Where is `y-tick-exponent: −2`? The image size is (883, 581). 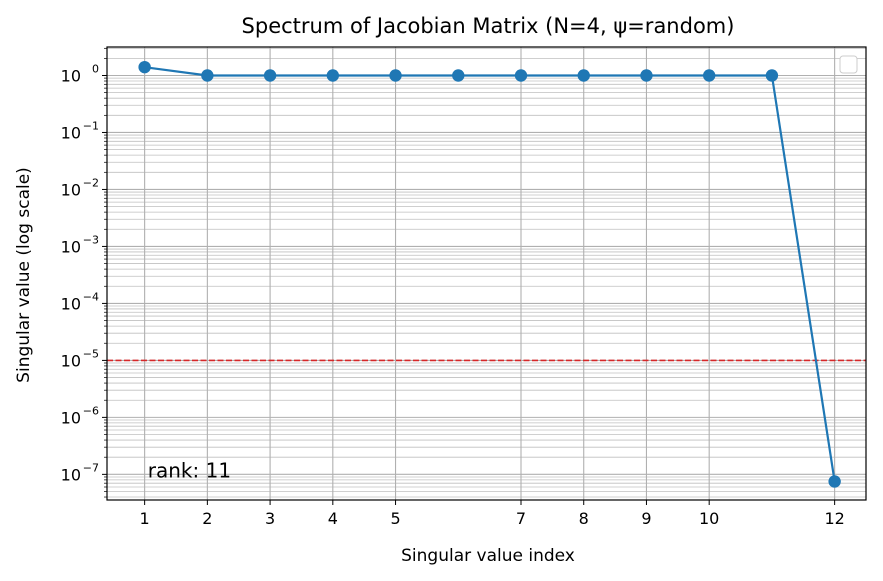 y-tick-exponent: −2 is located at coordinates (91, 182).